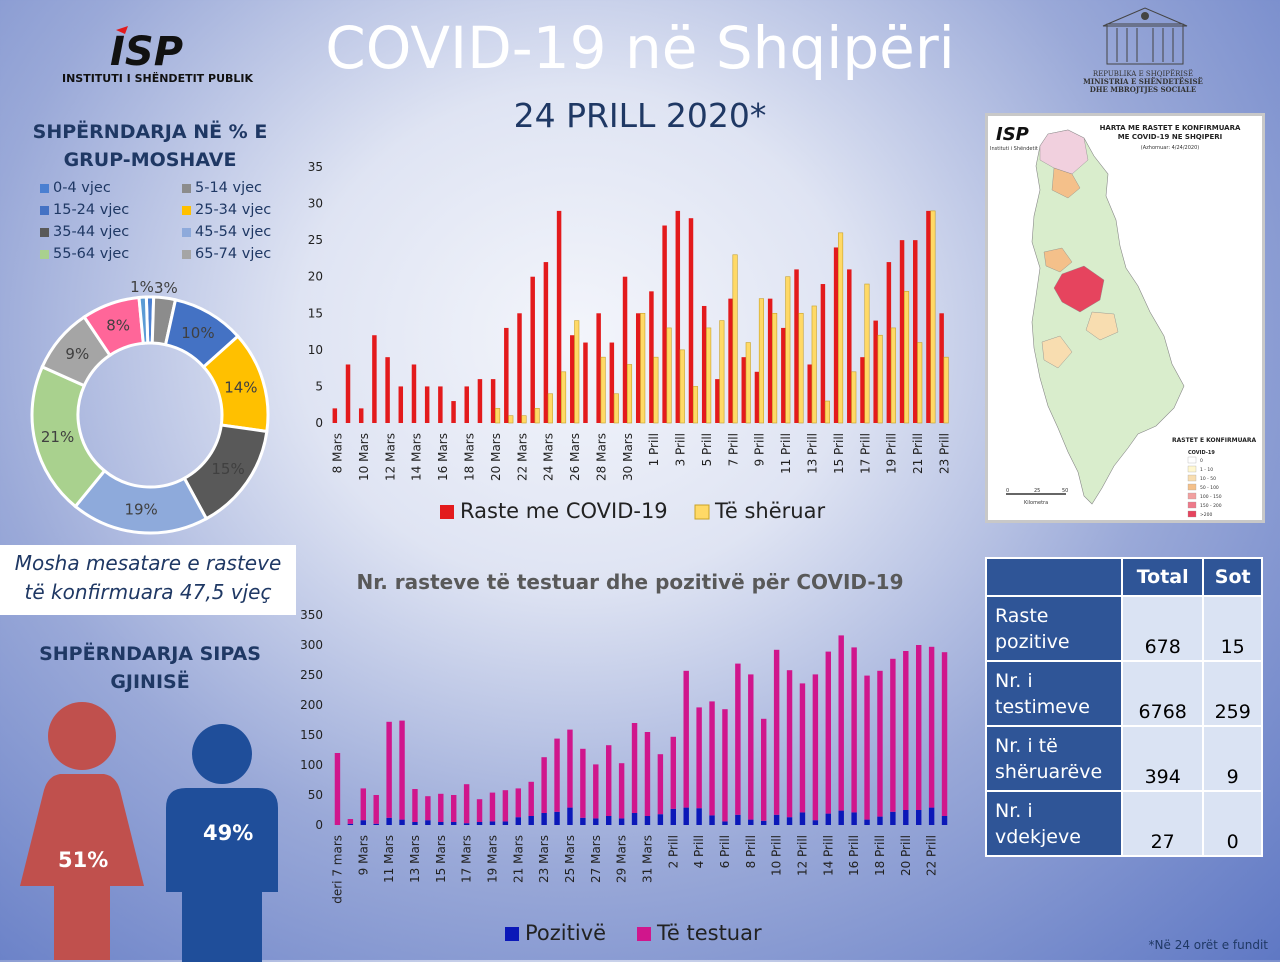 This screenshot has width=1280, height=962. What do you see at coordinates (315, 313) in the screenshot?
I see `y-tick-label: 15` at bounding box center [315, 313].